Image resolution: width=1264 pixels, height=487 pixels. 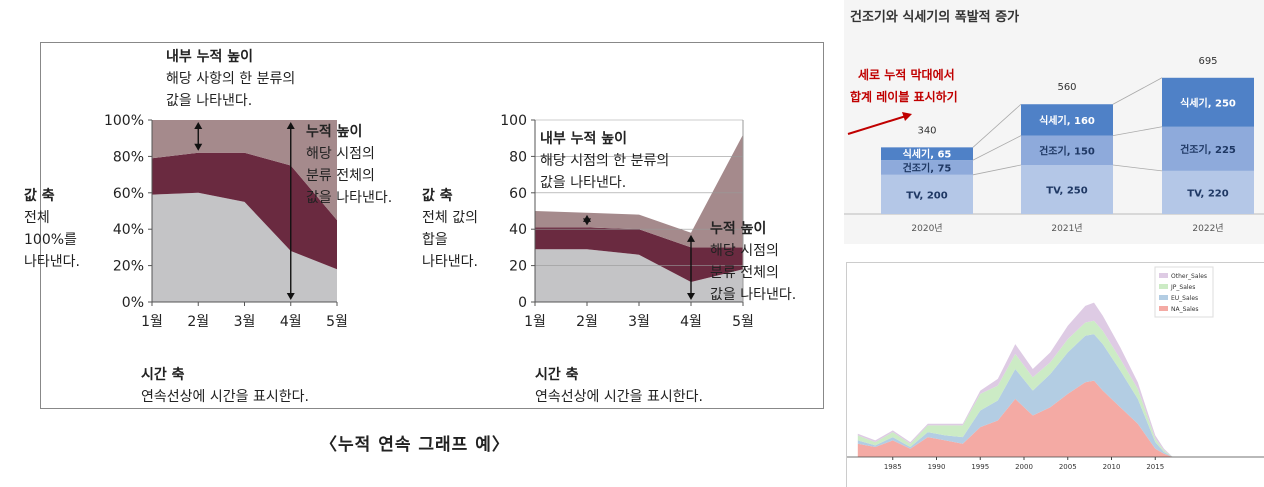 I want to click on bar-segment-label: TV, 220, so click(x=1207, y=193).